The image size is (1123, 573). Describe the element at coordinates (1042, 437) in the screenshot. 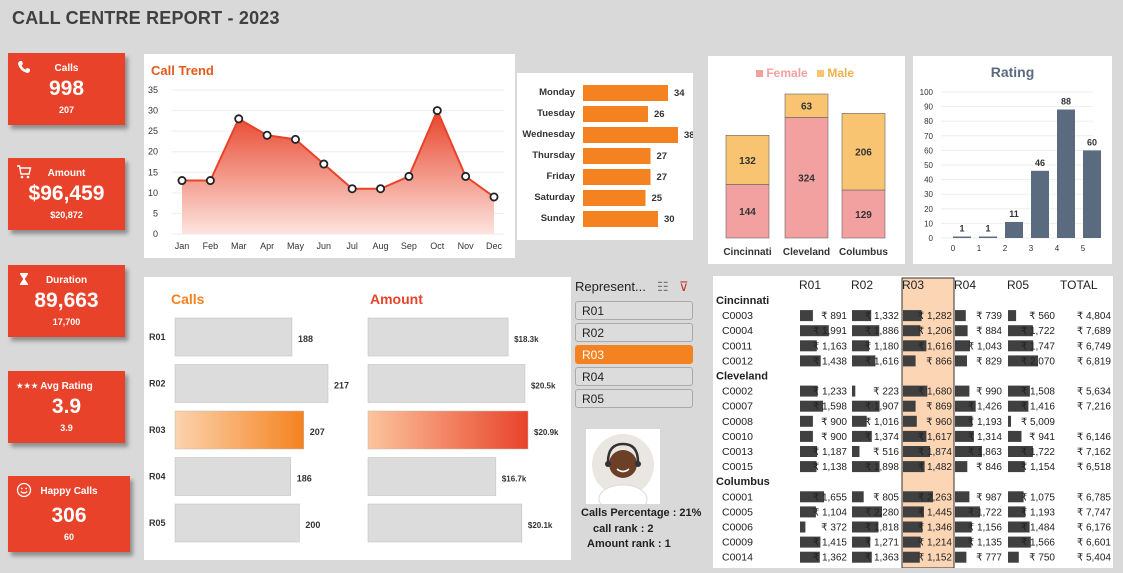

I see `cell-value: ₹ 941` at that location.